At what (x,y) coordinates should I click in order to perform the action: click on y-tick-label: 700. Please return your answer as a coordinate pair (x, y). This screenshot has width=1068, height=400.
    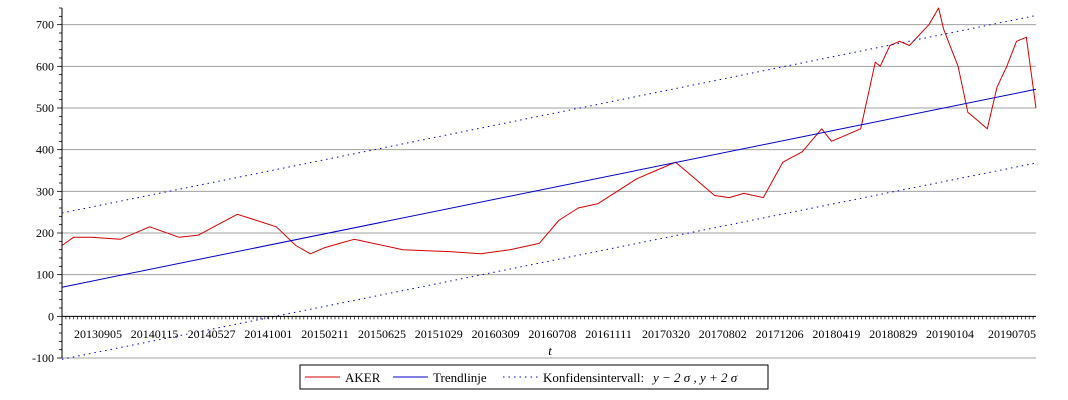
    Looking at the image, I should click on (45, 25).